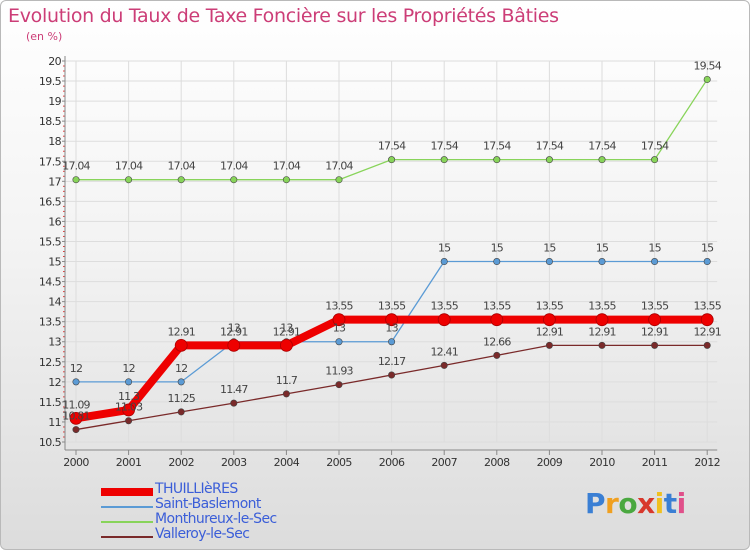 The image size is (750, 550). Describe the element at coordinates (129, 396) in the screenshot. I see `data-label-3: 11.3` at that location.